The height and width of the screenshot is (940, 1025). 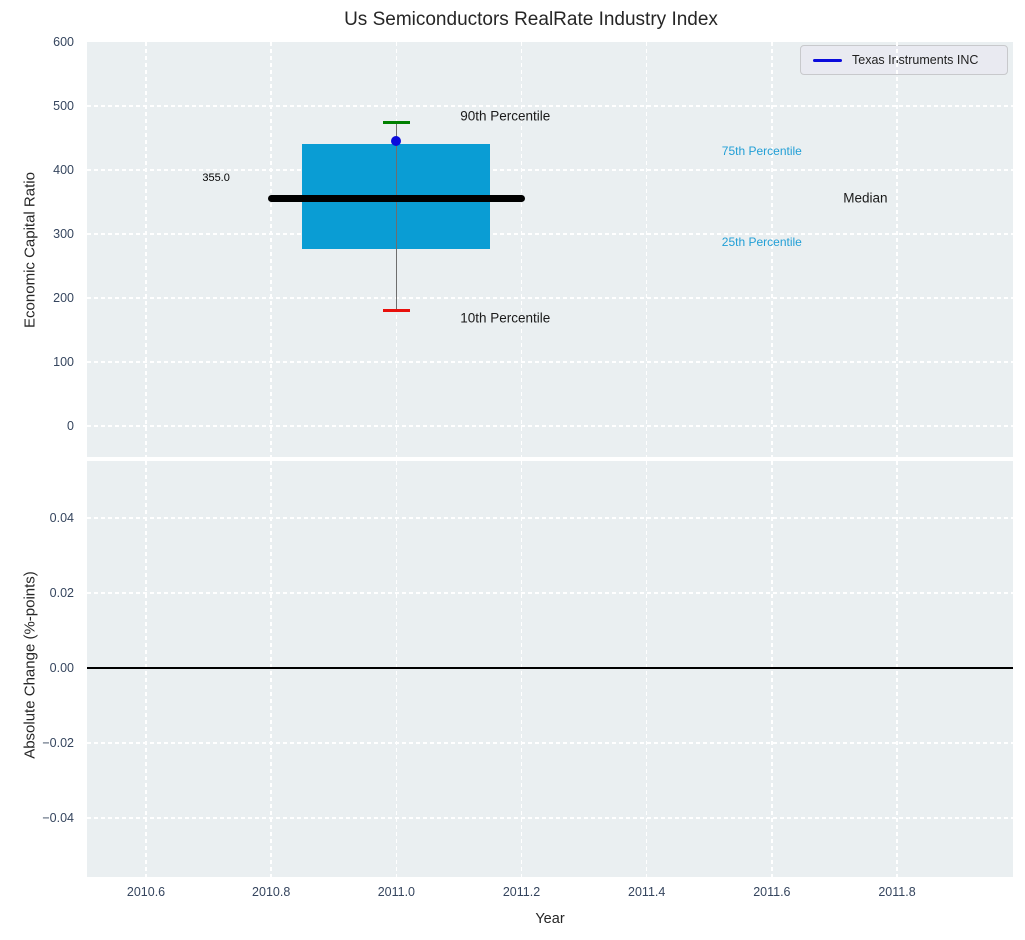 I want to click on x-tick-label: 2011.6, so click(x=772, y=892).